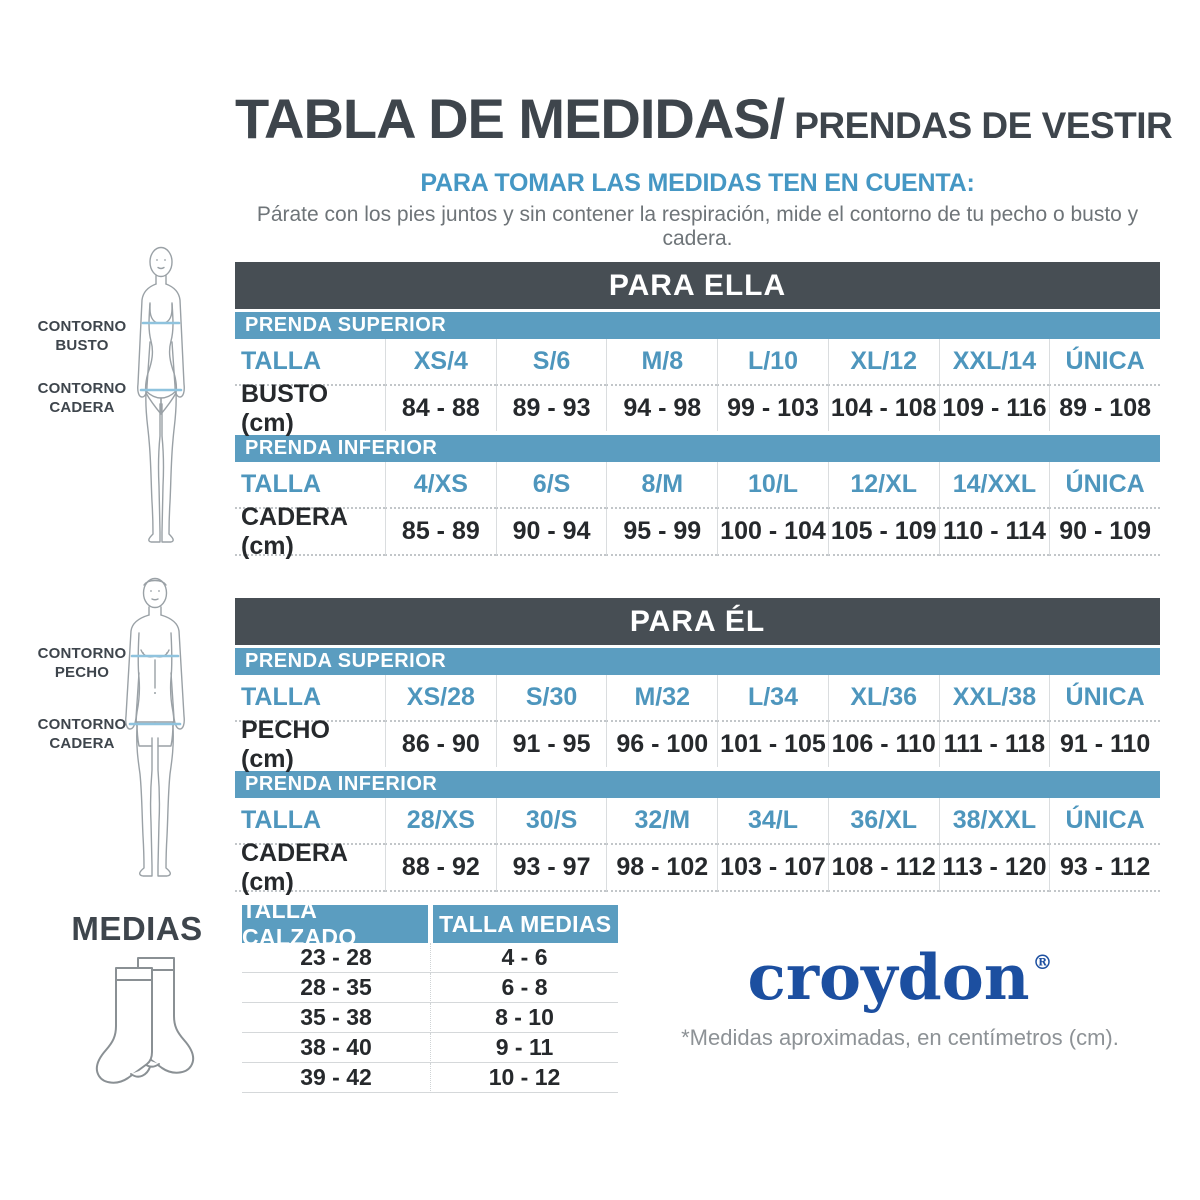 The height and width of the screenshot is (1200, 1200). What do you see at coordinates (551, 821) in the screenshot?
I see `size-cell: 30/S` at bounding box center [551, 821].